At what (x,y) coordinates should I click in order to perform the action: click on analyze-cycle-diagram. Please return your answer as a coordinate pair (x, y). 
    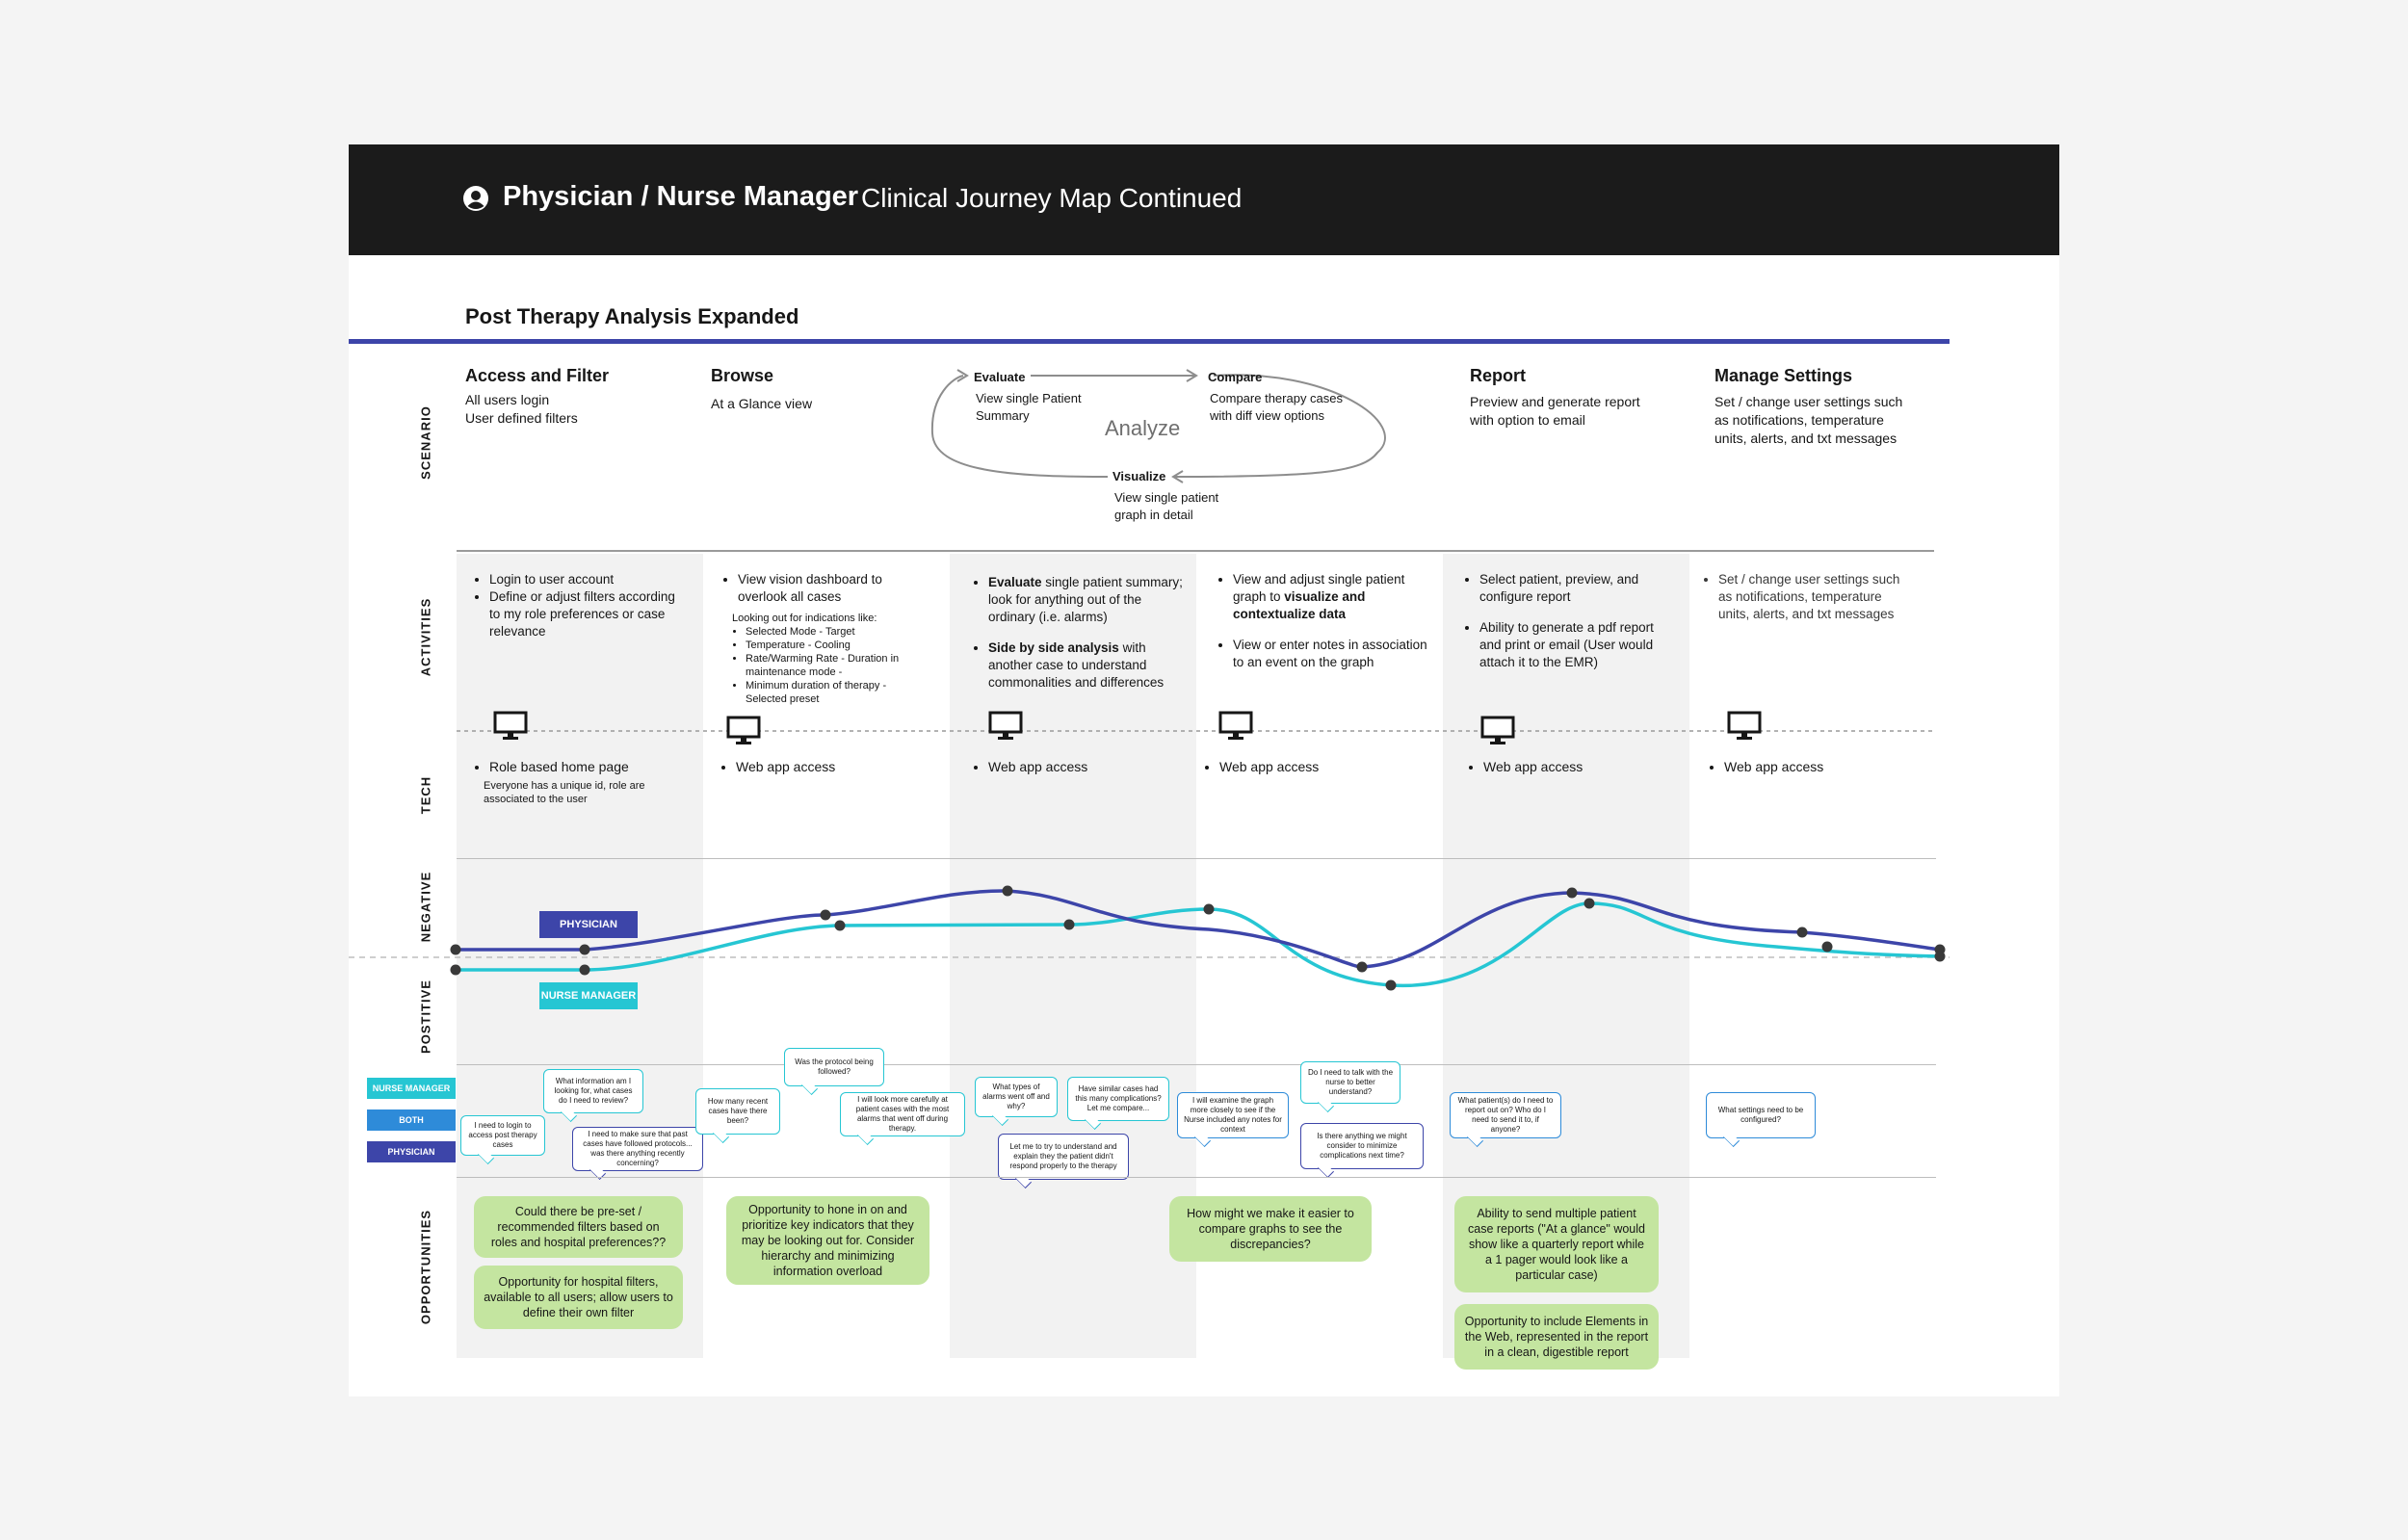
    Looking at the image, I should click on (1158, 426).